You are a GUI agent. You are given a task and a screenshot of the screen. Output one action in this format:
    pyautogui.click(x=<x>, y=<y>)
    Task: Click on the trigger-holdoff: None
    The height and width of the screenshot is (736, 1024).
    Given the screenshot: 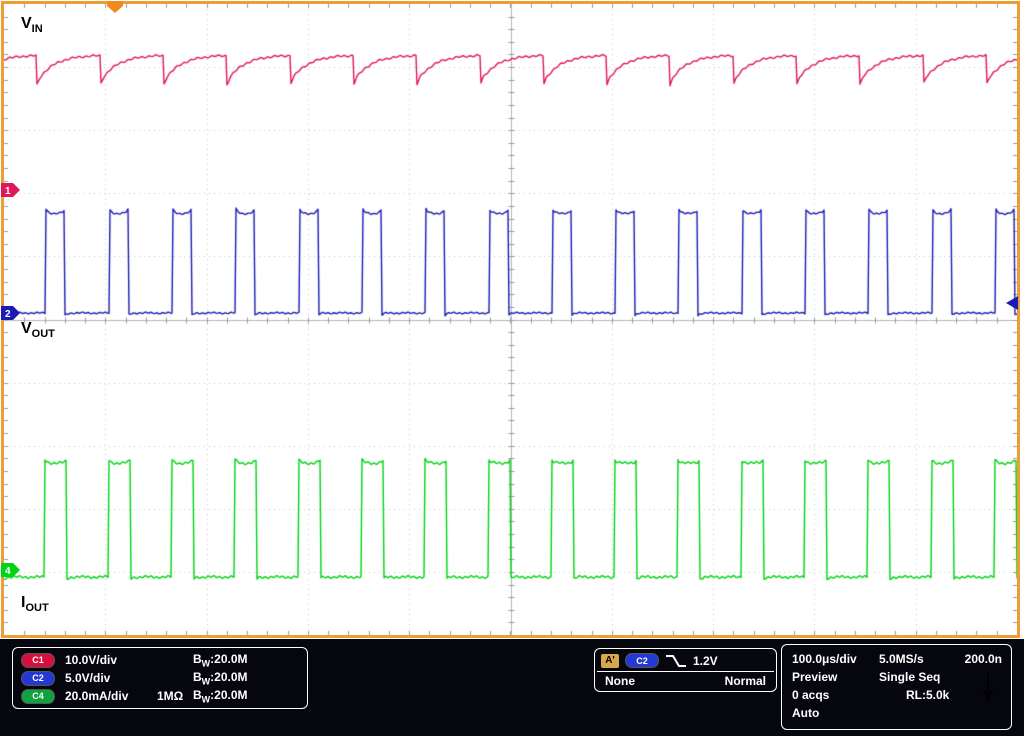 What is the action you would take?
    pyautogui.click(x=620, y=681)
    